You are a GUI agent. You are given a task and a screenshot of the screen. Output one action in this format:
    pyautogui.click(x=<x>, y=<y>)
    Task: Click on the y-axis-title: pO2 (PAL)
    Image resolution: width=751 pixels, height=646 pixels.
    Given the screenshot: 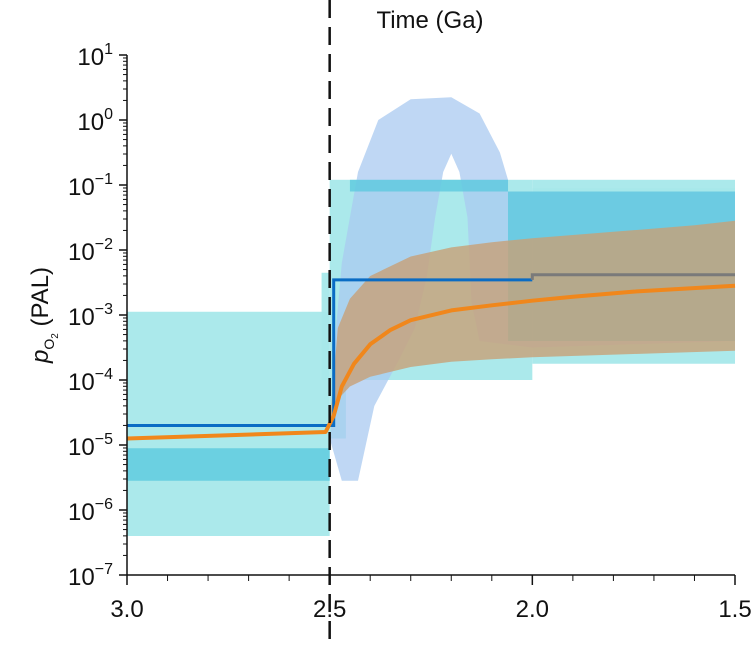 What is the action you would take?
    pyautogui.click(x=44, y=315)
    